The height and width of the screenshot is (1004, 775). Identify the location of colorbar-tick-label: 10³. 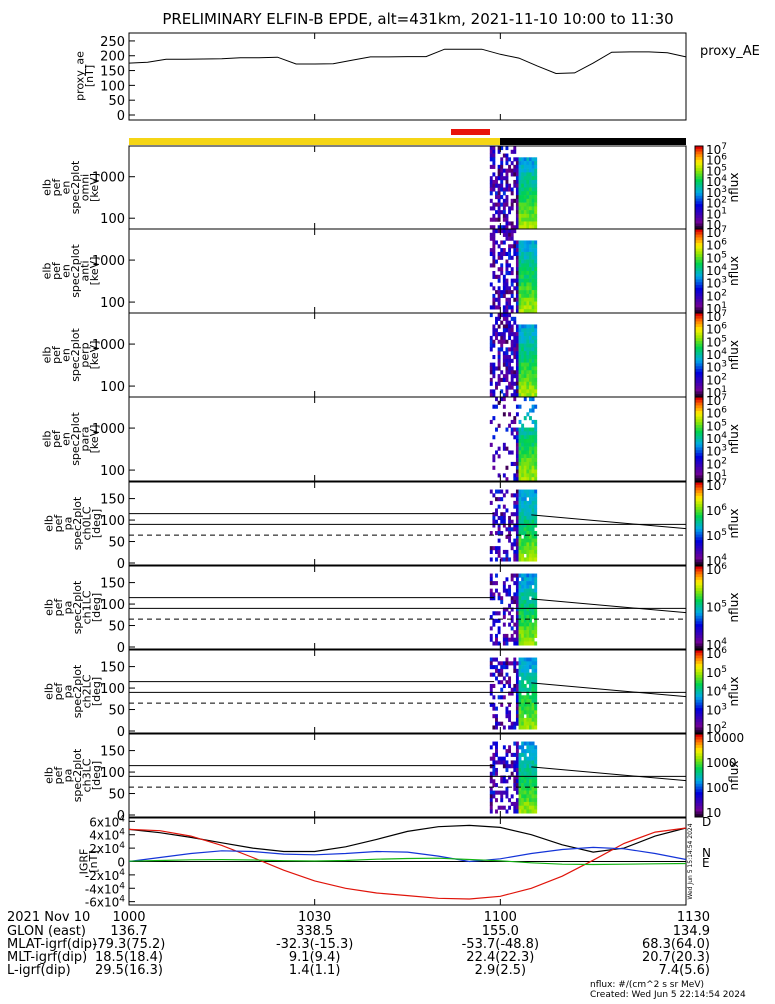
(716, 451).